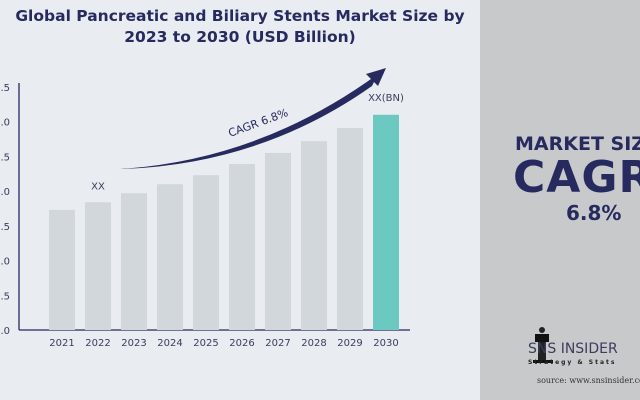 The width and height of the screenshot is (640, 400). What do you see at coordinates (170, 257) in the screenshot?
I see `bar-2024` at bounding box center [170, 257].